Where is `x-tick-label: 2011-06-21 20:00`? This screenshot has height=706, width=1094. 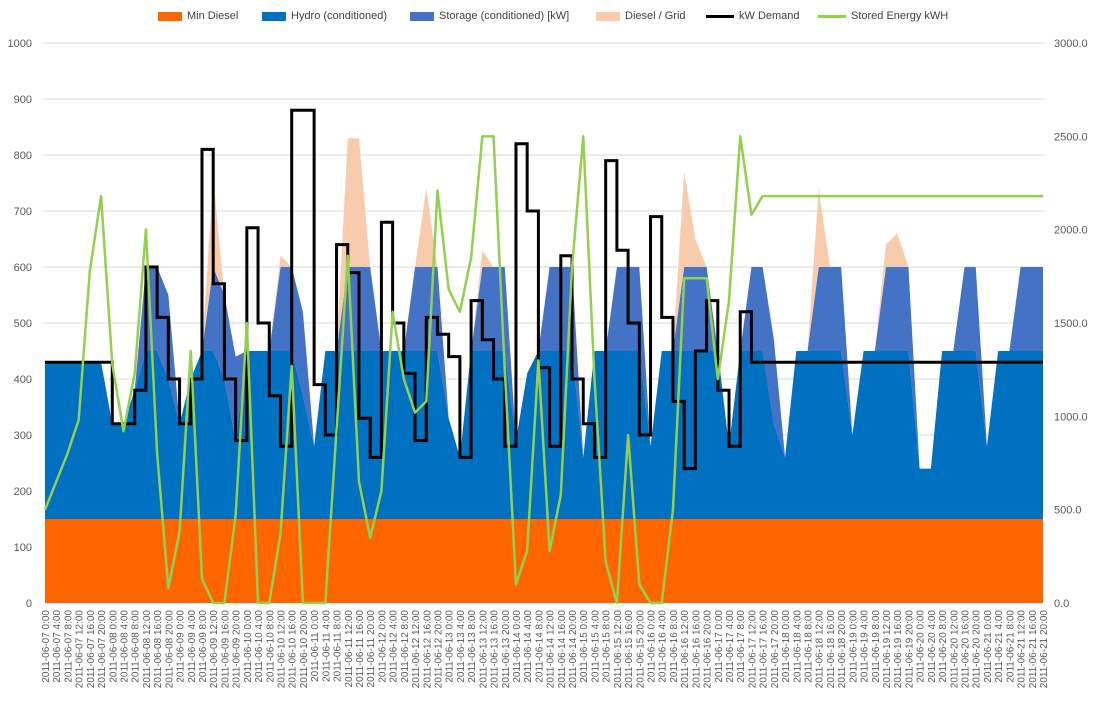
x-tick-label: 2011-06-21 20:00 is located at coordinates (1044, 649).